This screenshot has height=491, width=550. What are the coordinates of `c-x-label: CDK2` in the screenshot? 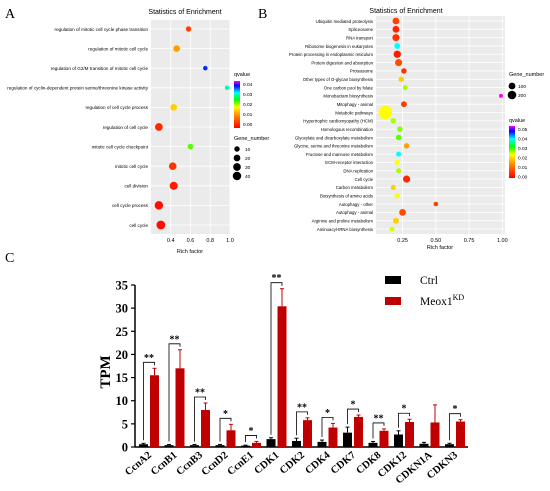 It's located at (292, 463).